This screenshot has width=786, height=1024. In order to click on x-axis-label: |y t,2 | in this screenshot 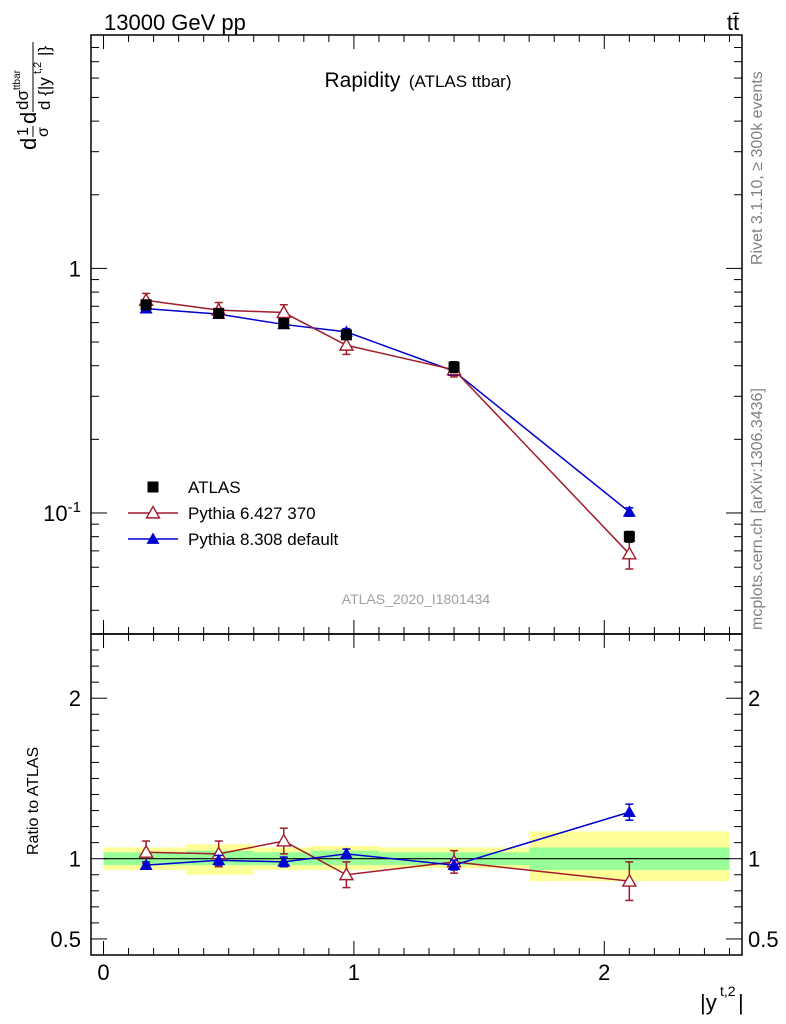, I will do `click(722, 999)`.